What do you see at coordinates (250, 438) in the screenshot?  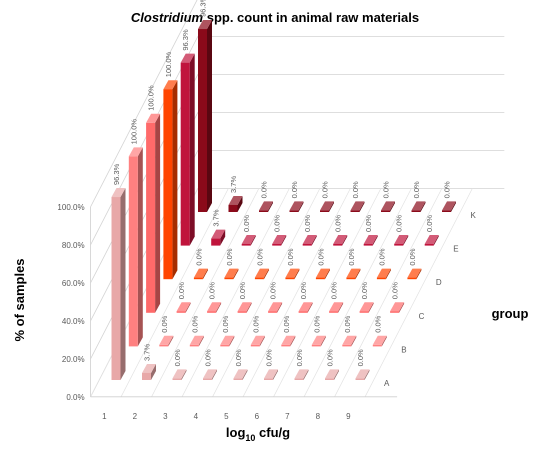 I see `x-axis-label-subscript: 10` at bounding box center [250, 438].